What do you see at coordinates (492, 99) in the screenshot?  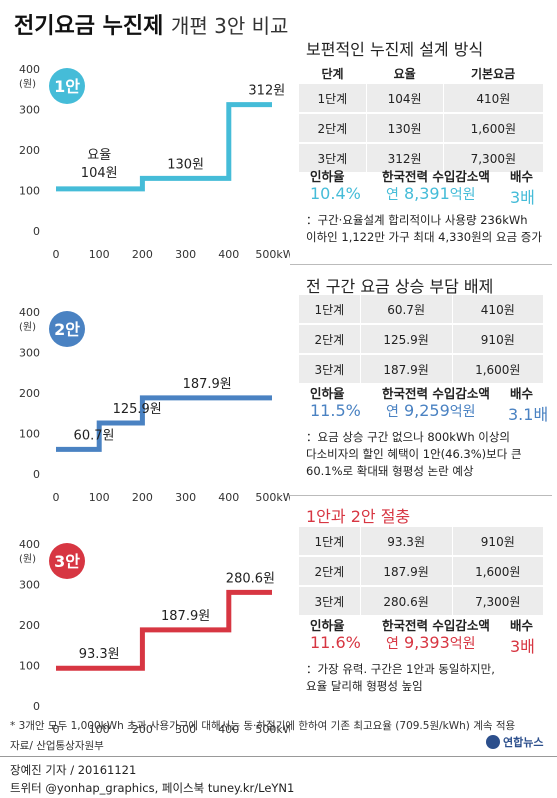 I see `cell-base: 410원` at bounding box center [492, 99].